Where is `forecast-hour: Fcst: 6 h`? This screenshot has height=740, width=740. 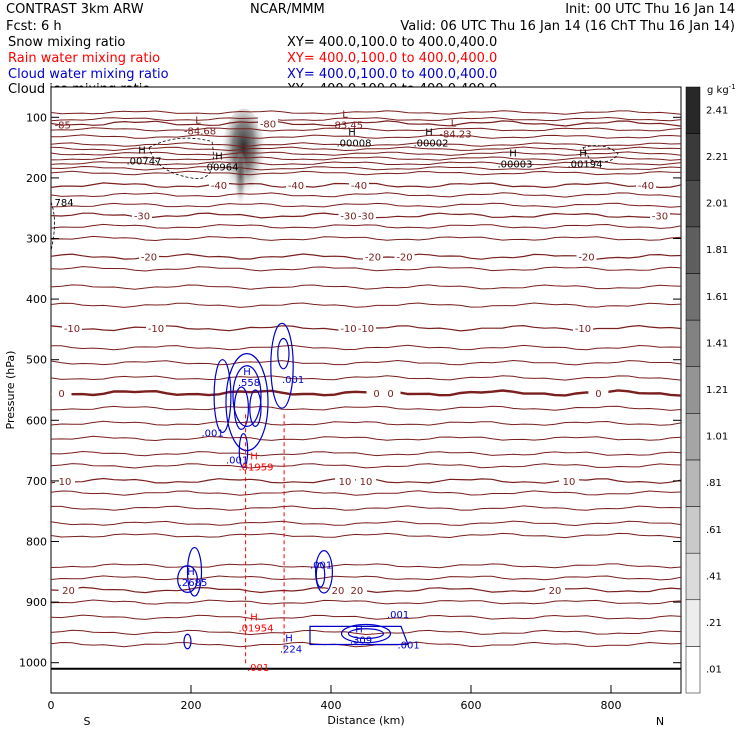 forecast-hour: Fcst: 6 h is located at coordinates (34, 26).